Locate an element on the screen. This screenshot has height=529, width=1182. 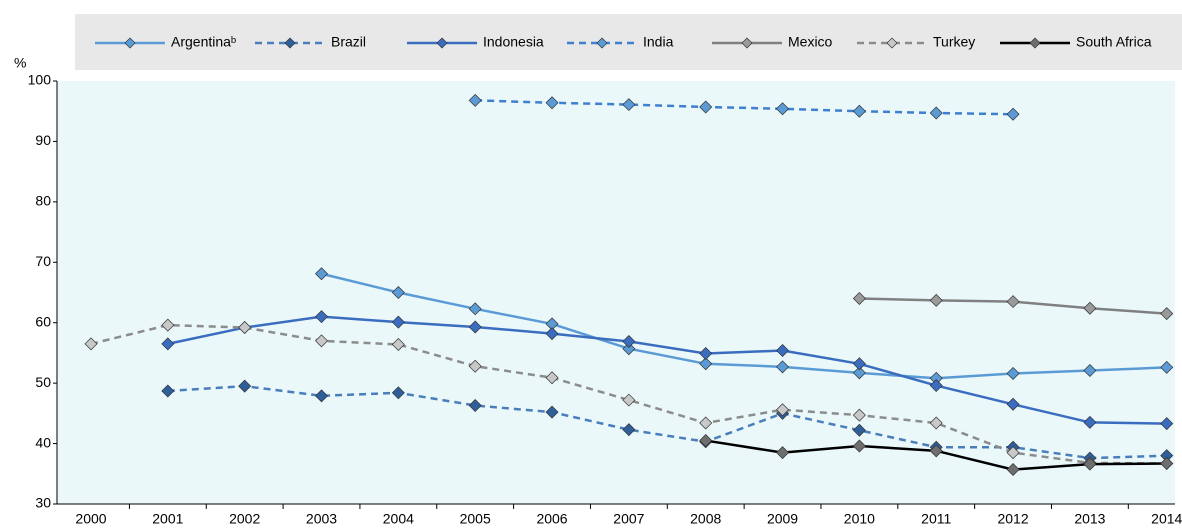
legend-label: Indonesia is located at coordinates (513, 42).